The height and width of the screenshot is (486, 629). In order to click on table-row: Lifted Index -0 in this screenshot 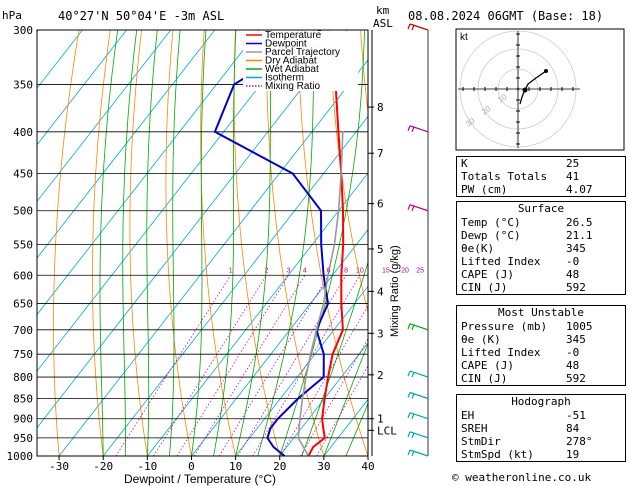, I will do `click(541, 261)`.